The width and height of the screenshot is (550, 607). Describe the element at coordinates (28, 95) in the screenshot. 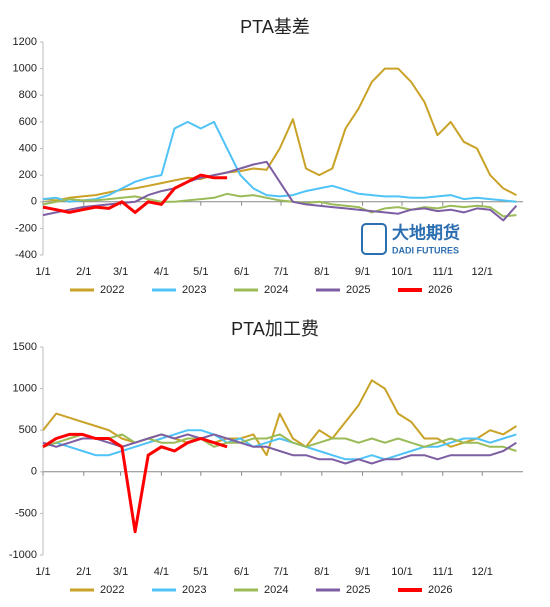

I see `y-tick-label: 800` at that location.